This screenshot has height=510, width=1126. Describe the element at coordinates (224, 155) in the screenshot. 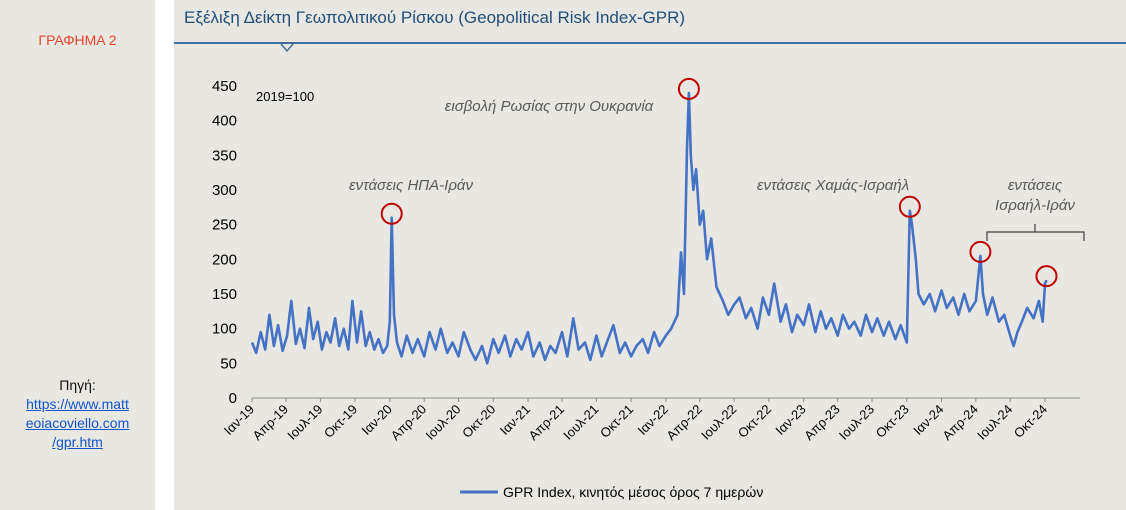

I see `y-tick-label: 350` at that location.